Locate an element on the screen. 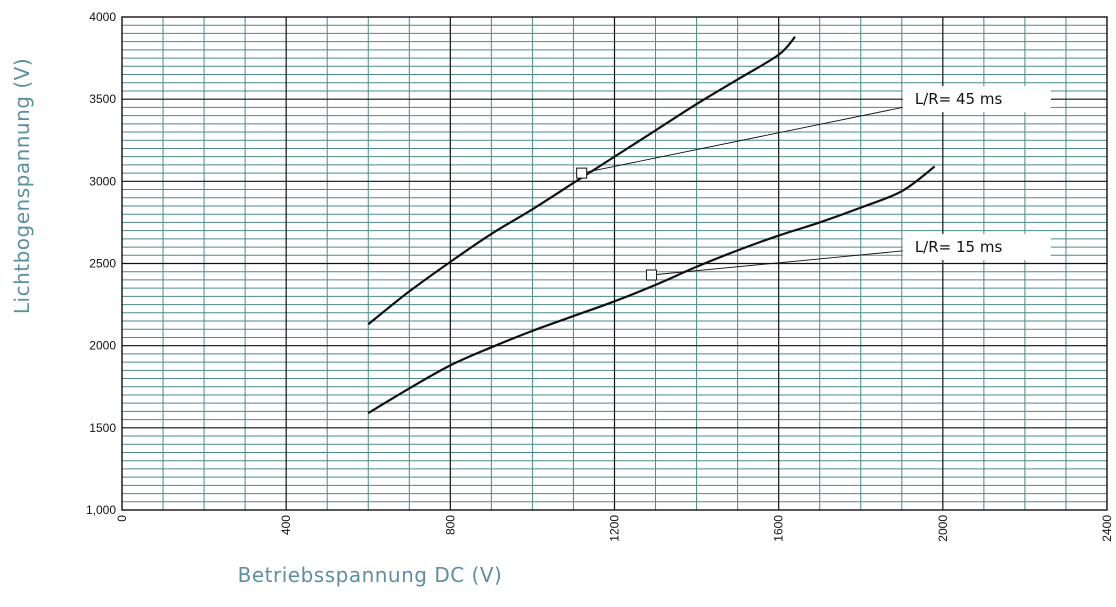 The height and width of the screenshot is (607, 1116). y-tick-label: 4000 is located at coordinates (102, 17).